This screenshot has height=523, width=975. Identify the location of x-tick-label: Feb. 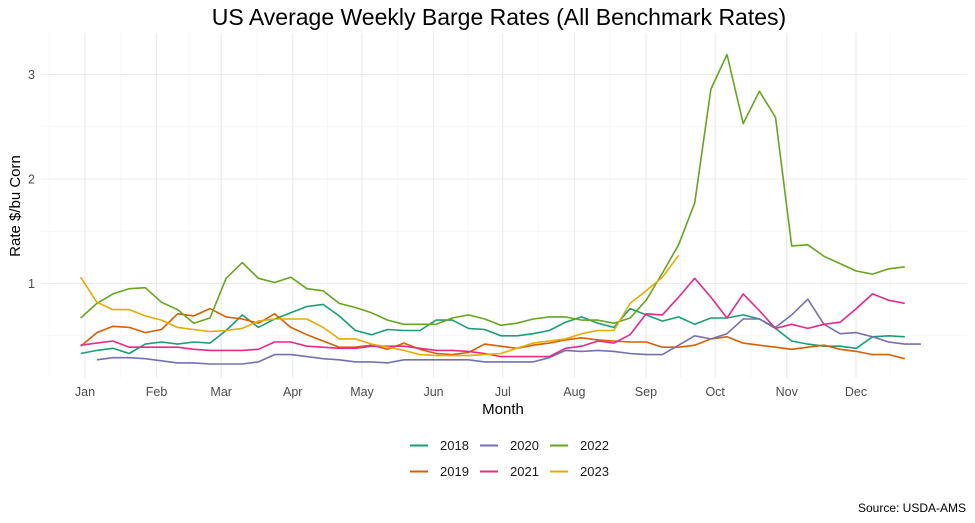
(157, 392).